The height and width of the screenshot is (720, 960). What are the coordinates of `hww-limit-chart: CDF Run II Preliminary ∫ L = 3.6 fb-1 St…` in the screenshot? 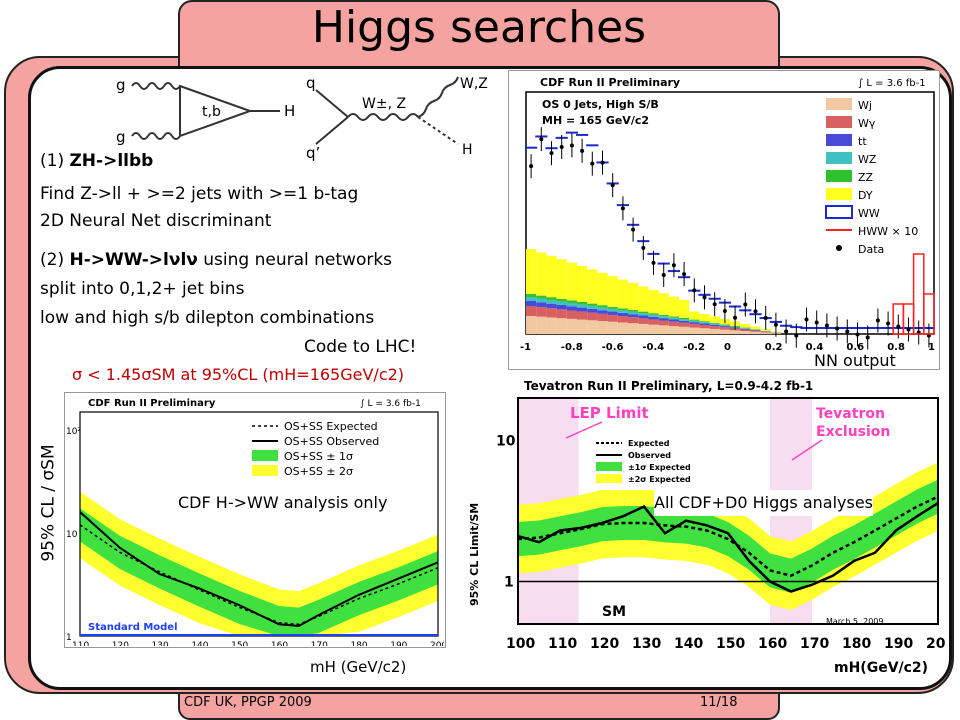 It's located at (255, 522).